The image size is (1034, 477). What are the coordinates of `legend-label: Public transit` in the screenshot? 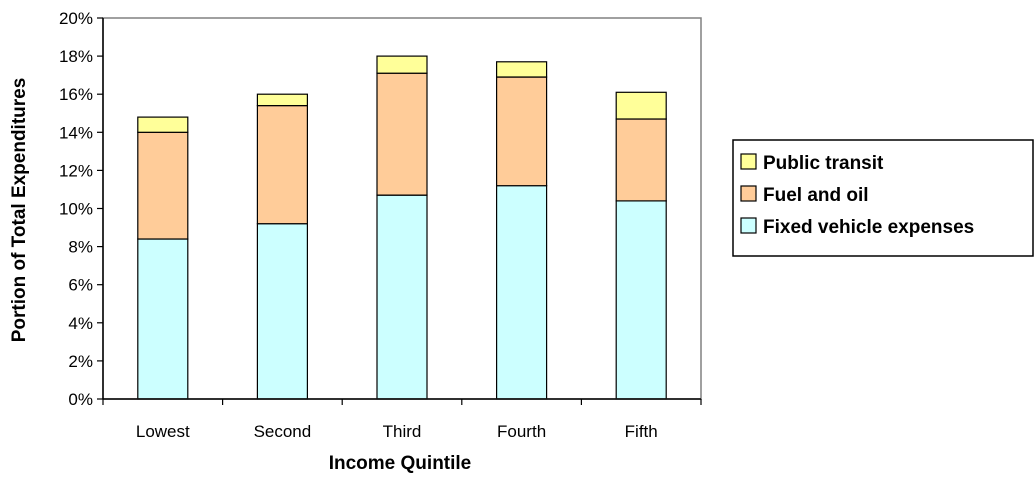 It's located at (823, 163).